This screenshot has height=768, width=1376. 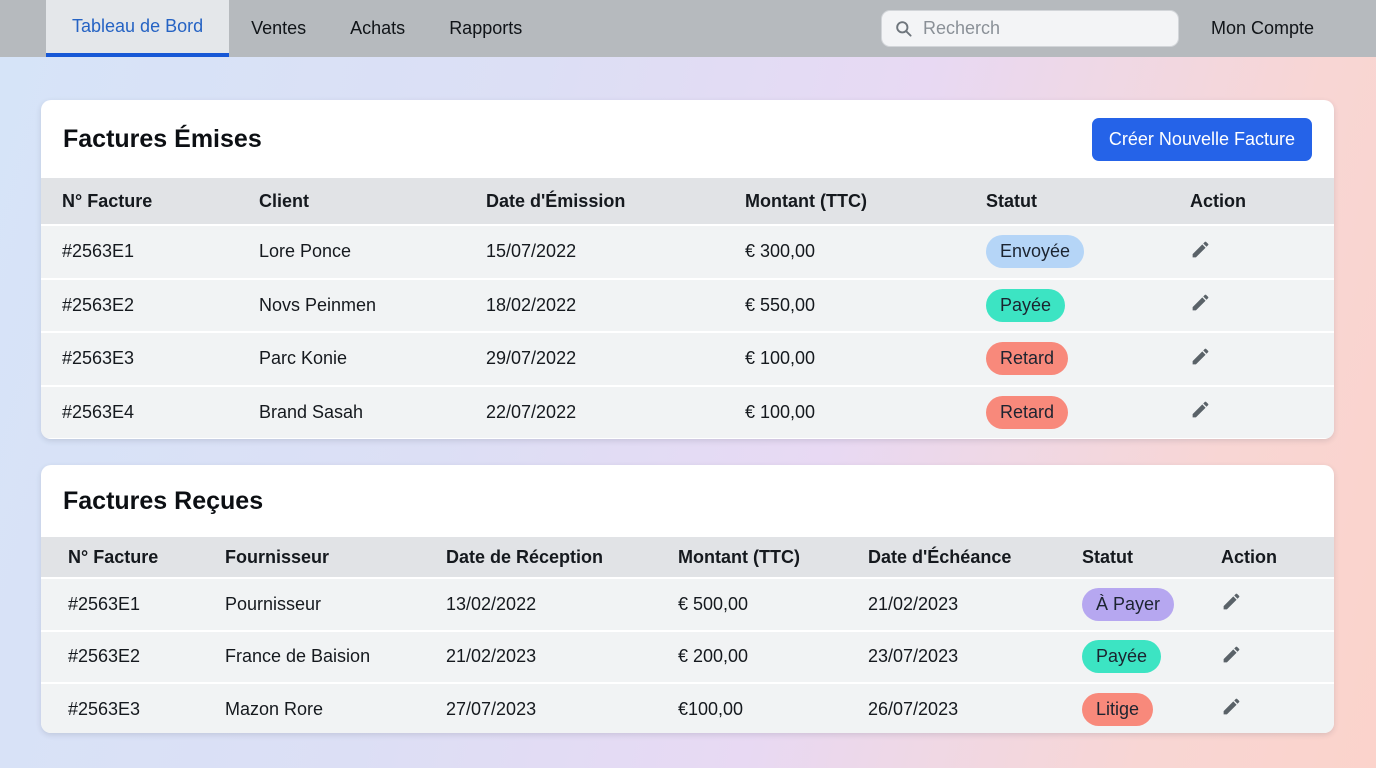 What do you see at coordinates (556, 200) in the screenshot?
I see `col-date-emission: Date d'Émission` at bounding box center [556, 200].